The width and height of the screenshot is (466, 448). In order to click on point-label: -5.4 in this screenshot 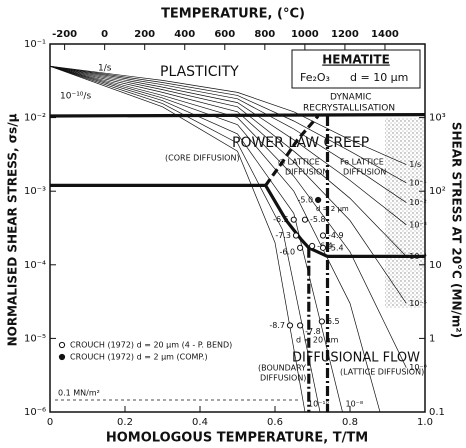, I will do `click(336, 247)`.